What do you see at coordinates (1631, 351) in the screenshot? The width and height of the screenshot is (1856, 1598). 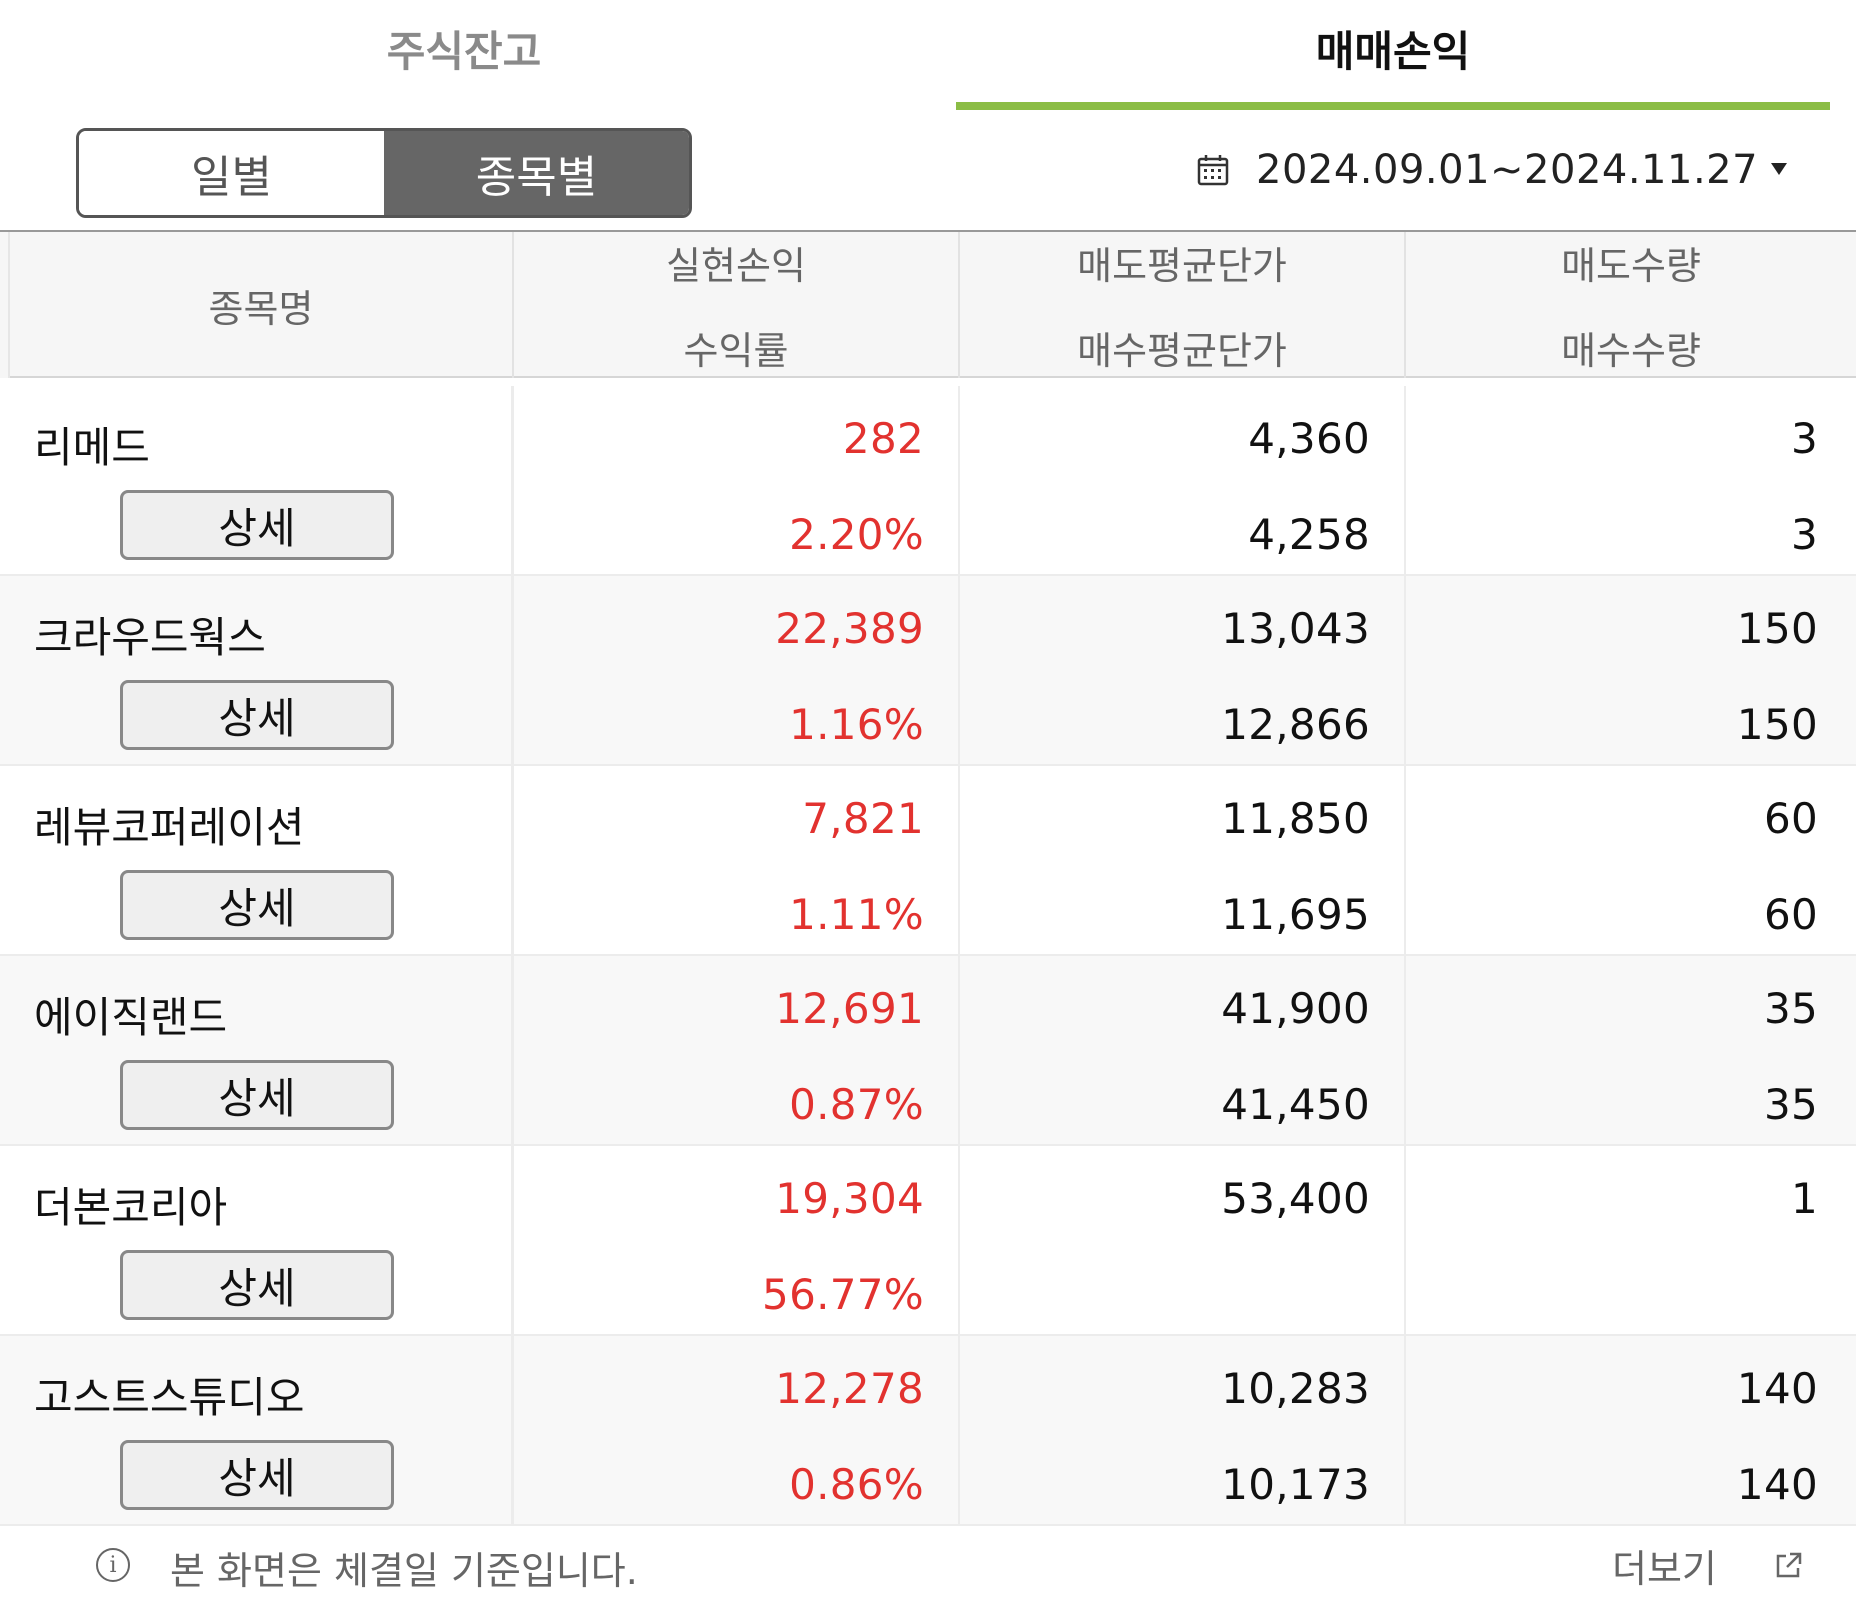 I see `header-buy-quantity: 매수수량` at bounding box center [1631, 351].